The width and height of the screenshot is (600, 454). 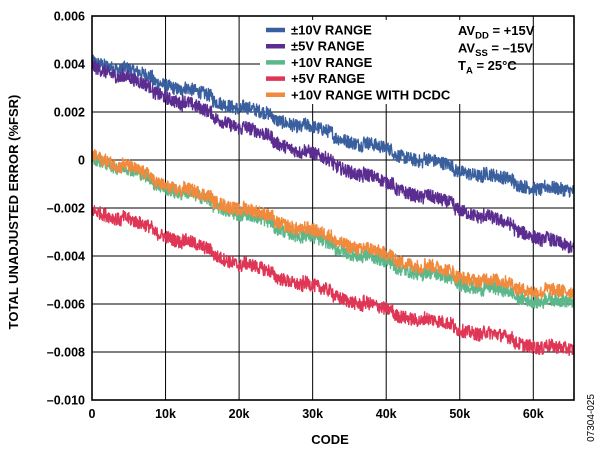 I want to click on legend-label: +5V RANGE, so click(x=328, y=78).